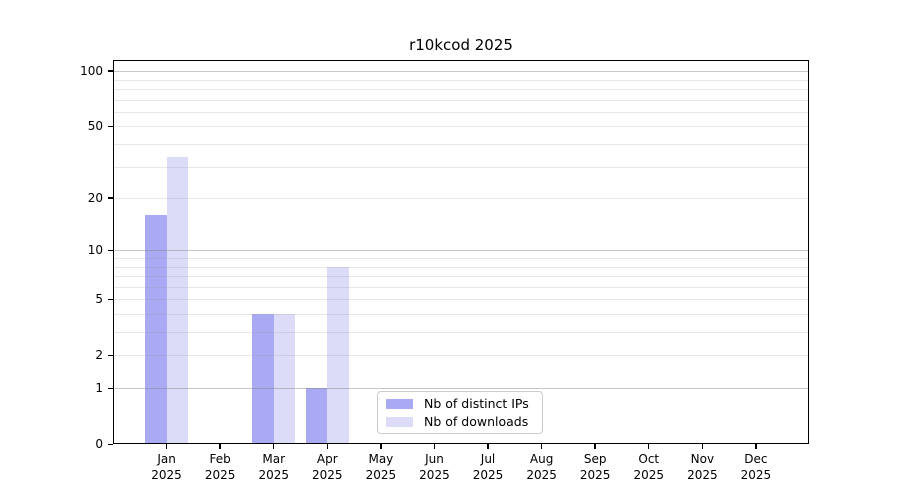 The width and height of the screenshot is (900, 500). I want to click on x-tick-label: Nov 2025, so click(702, 467).